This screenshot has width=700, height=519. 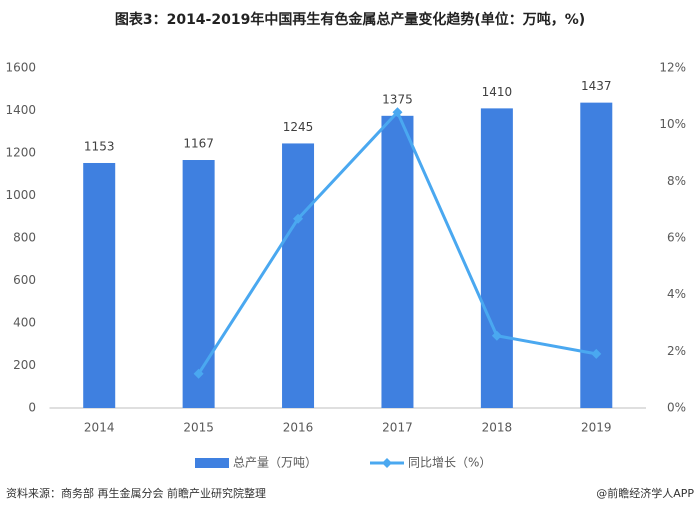 I want to click on y-tick-label: 200, so click(x=24, y=365).